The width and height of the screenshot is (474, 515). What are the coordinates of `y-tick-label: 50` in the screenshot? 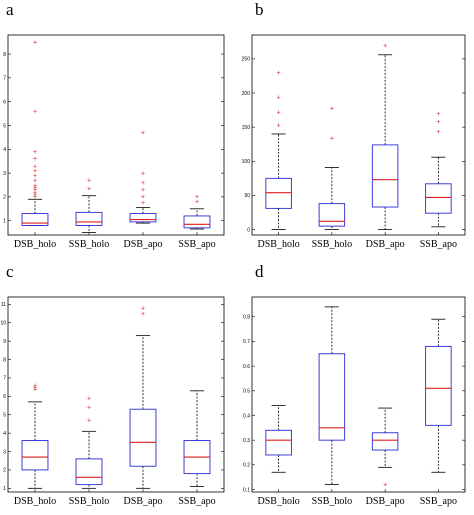 It's located at (247, 196).